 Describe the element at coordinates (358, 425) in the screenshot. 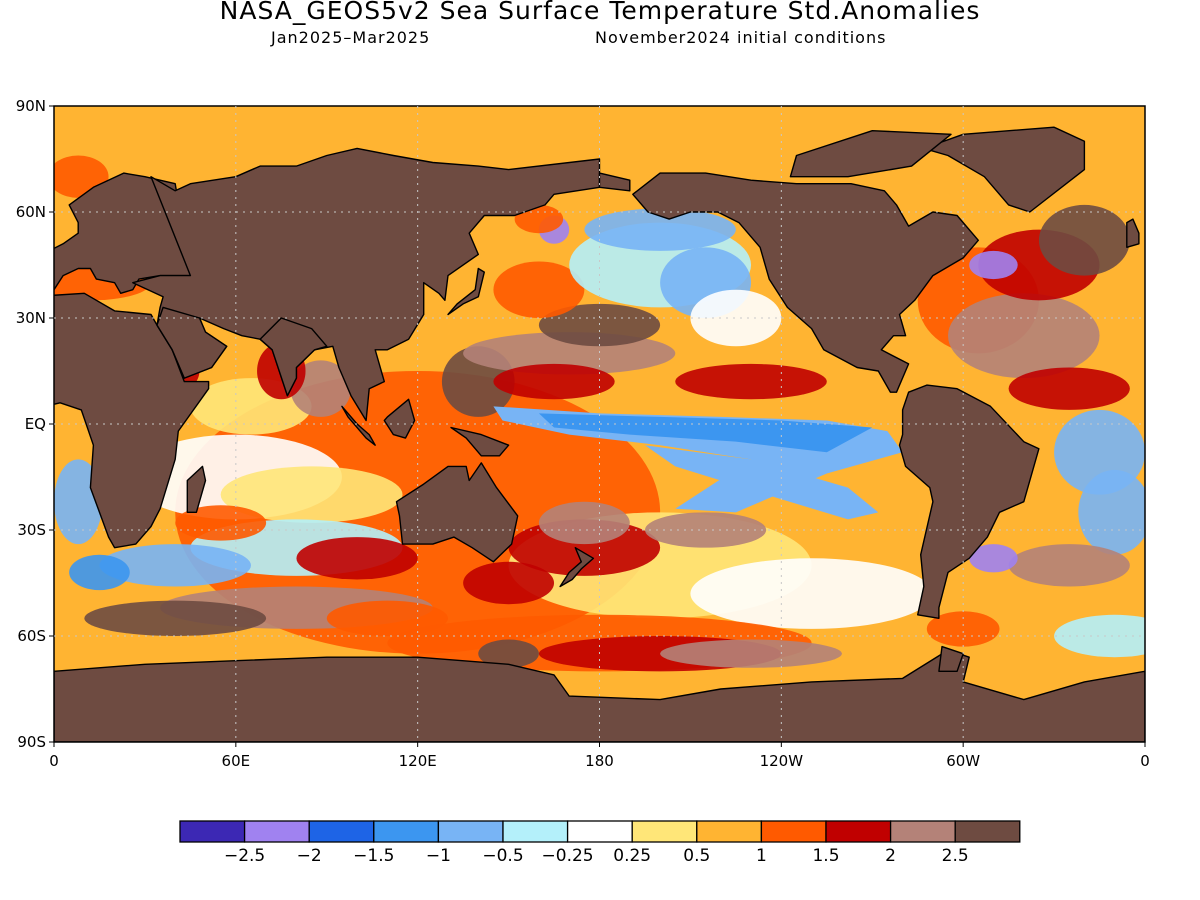

I see `sumatra-landmass` at that location.